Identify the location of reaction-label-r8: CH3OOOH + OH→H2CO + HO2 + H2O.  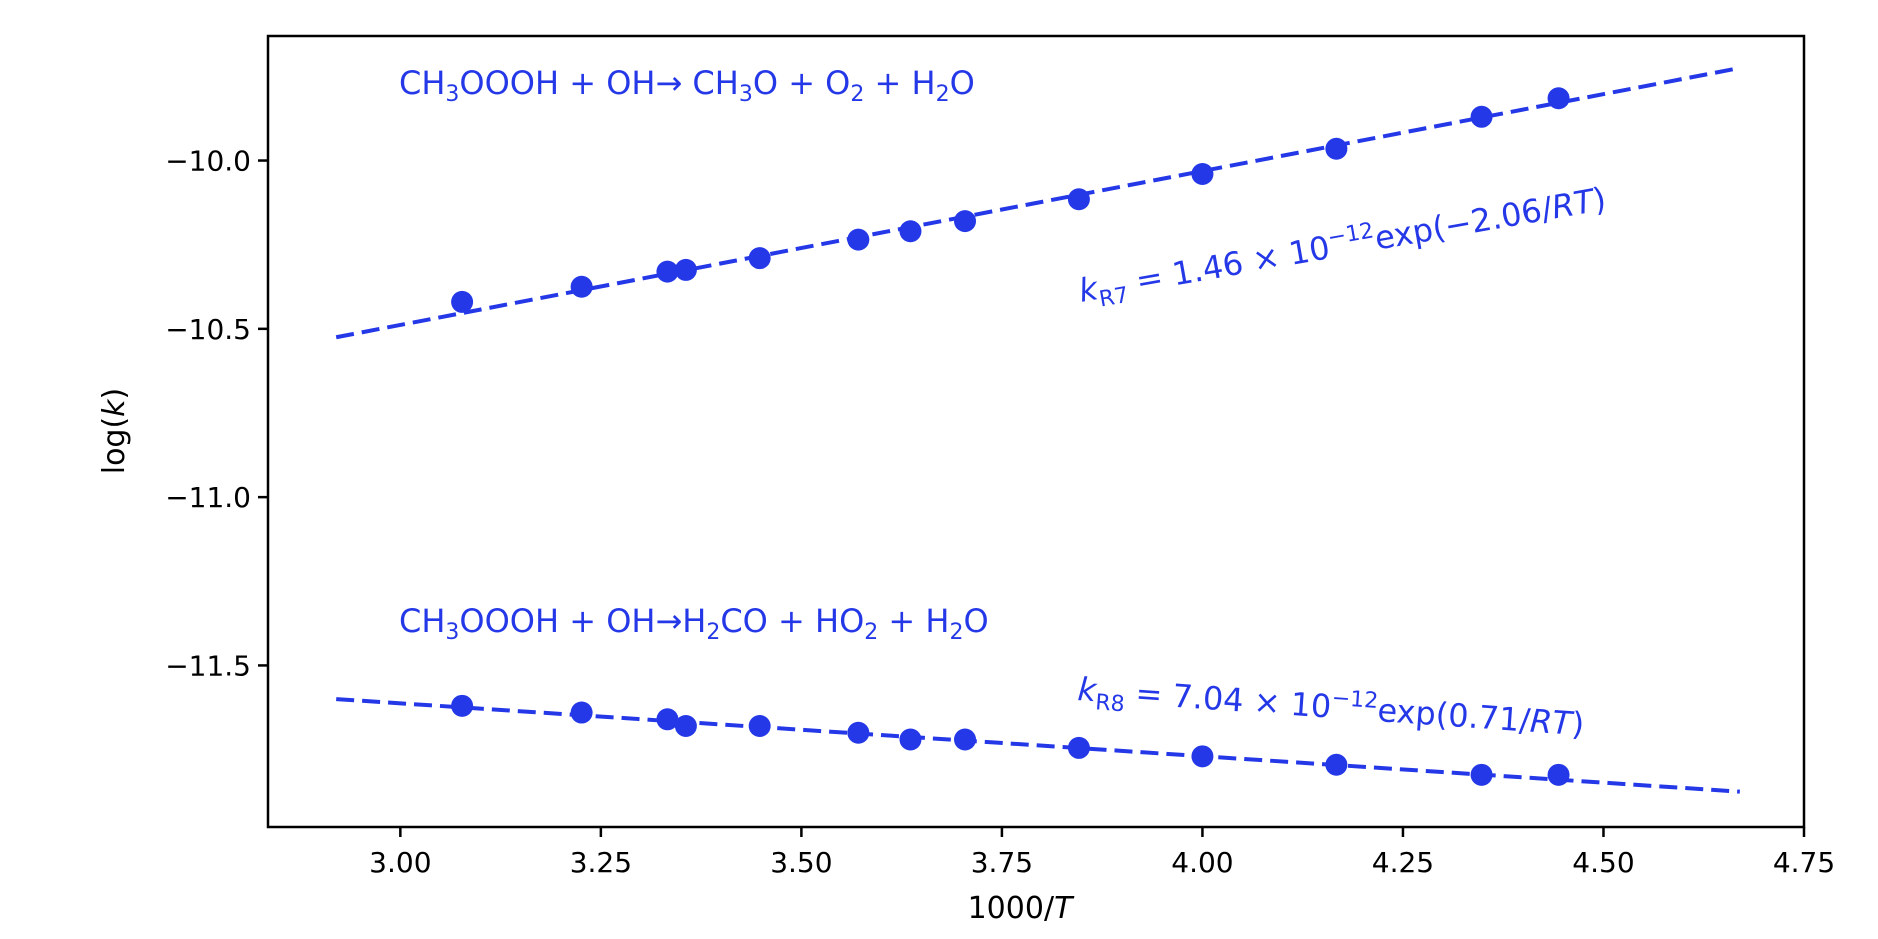
(694, 623).